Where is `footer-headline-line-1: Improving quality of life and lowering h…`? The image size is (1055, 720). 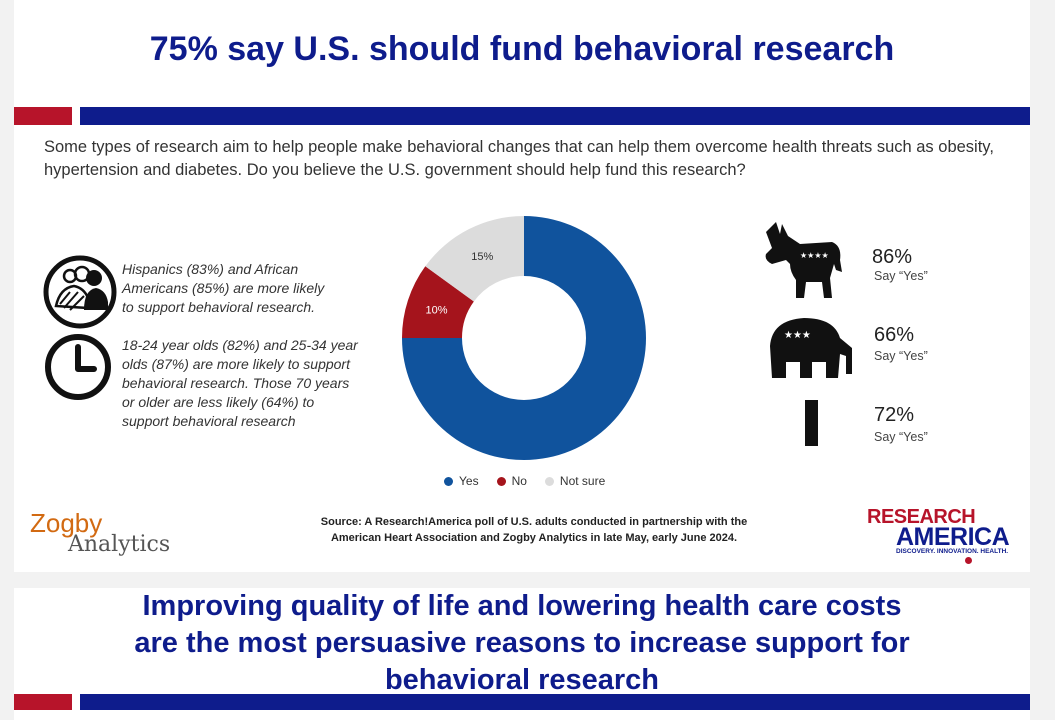
footer-headline-line-1: Improving quality of life and lowering h… is located at coordinates (522, 606).